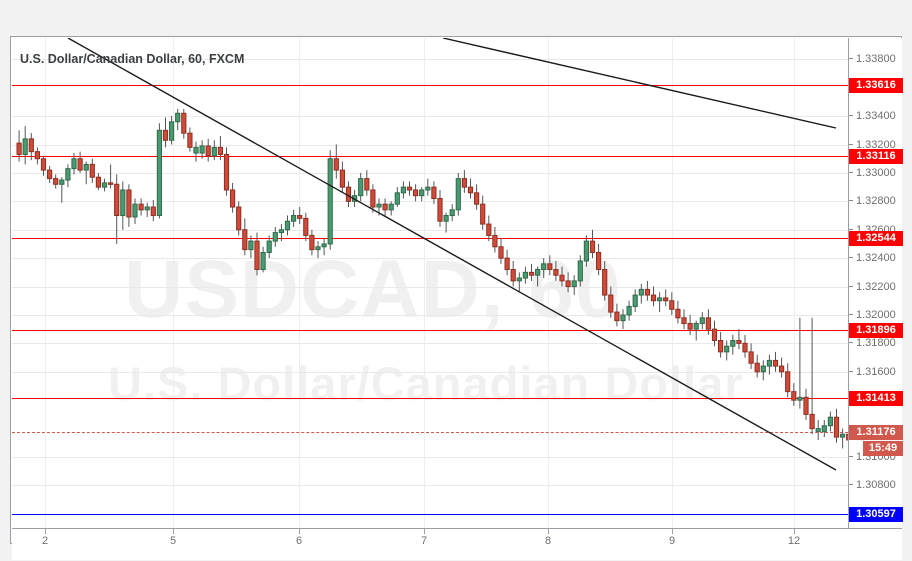 The height and width of the screenshot is (561, 912). I want to click on price-level-label: 1.31413, so click(876, 399).